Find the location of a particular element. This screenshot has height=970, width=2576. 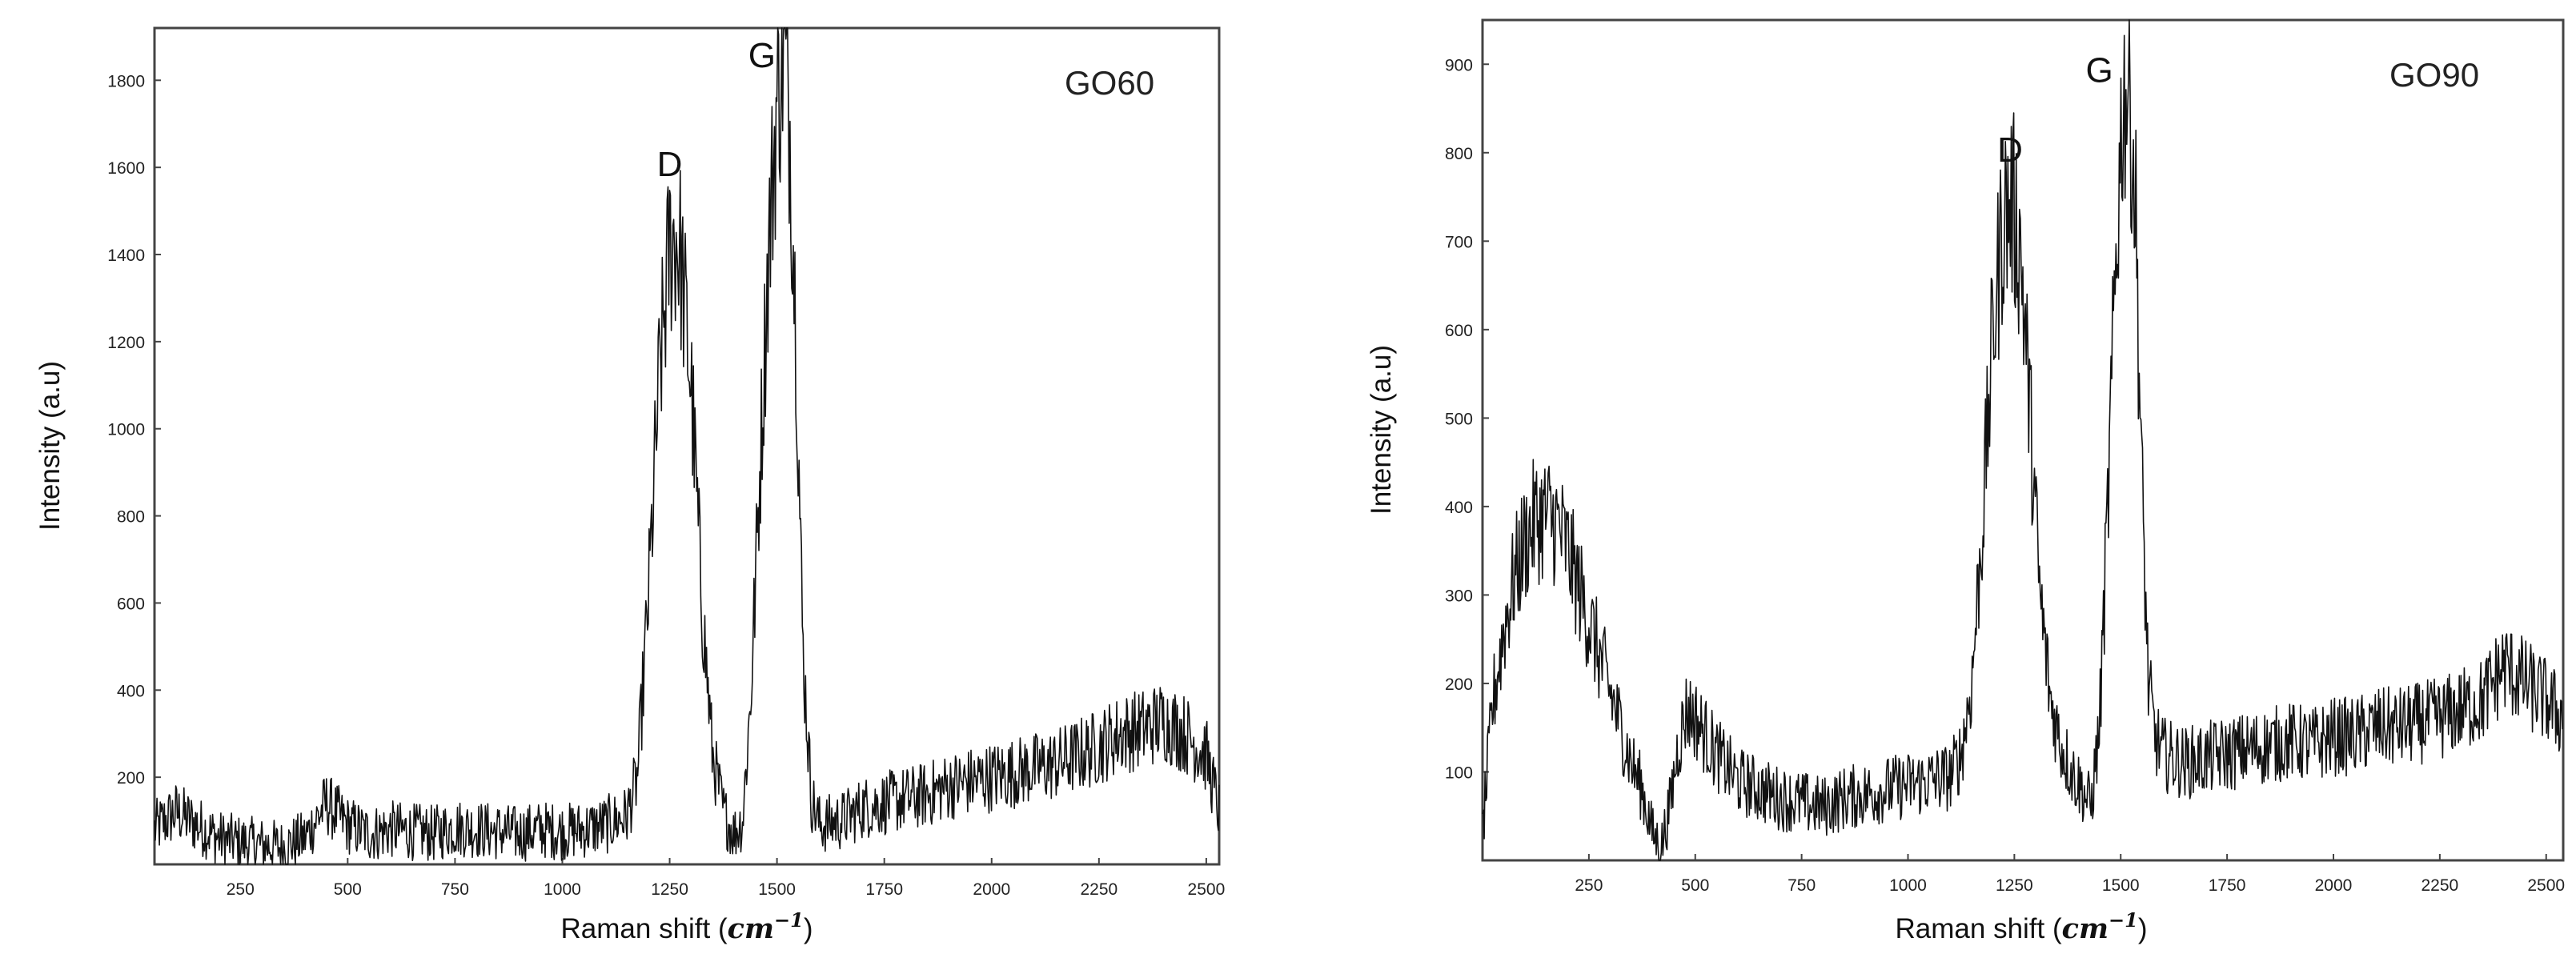

peak-annotations-go60: DG is located at coordinates (716, 110).